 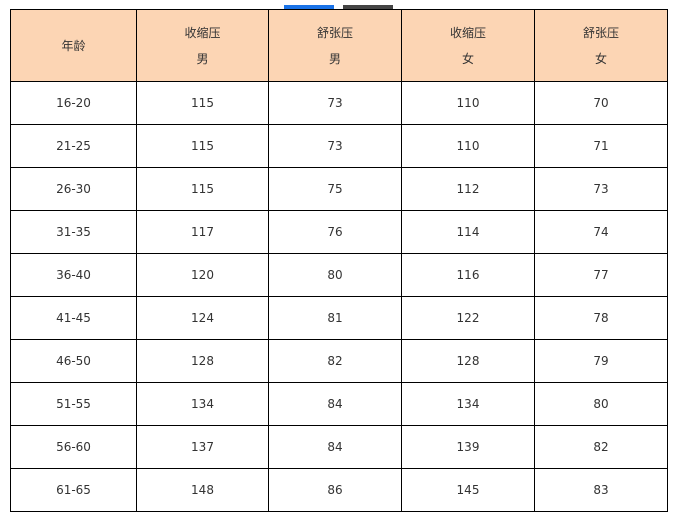 What do you see at coordinates (601, 361) in the screenshot?
I see `table-cell: 79` at bounding box center [601, 361].